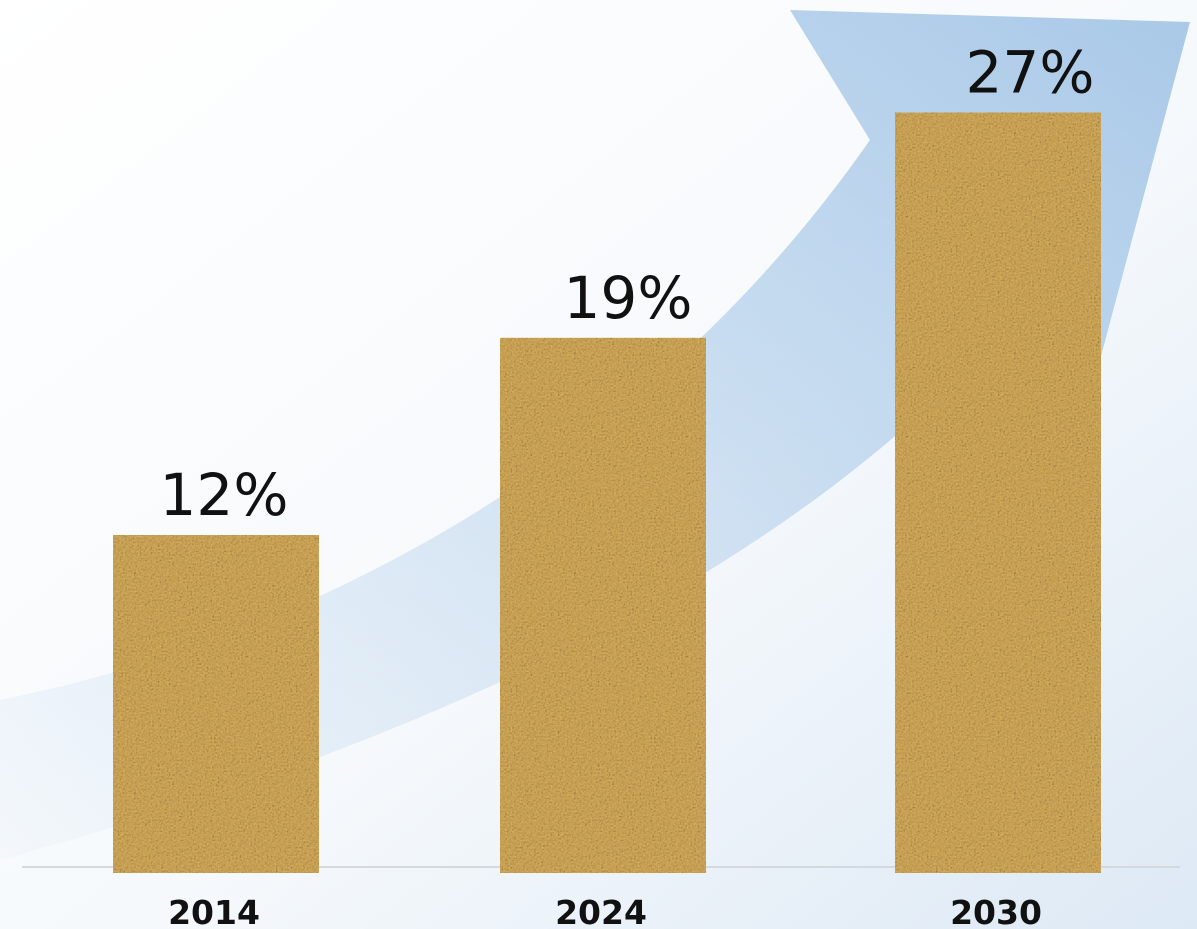 The width and height of the screenshot is (1197, 929). I want to click on bar-2030, so click(998, 492).